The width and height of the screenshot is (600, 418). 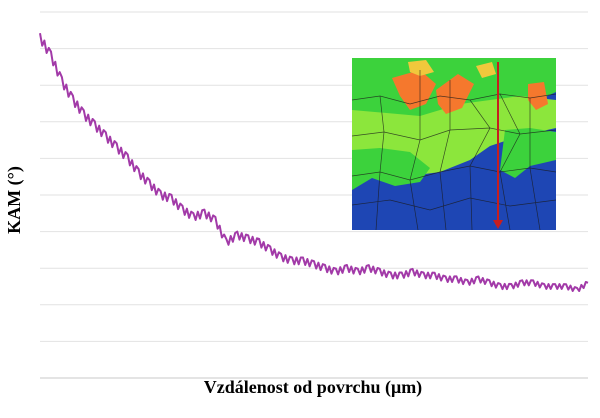 What do you see at coordinates (421, 68) in the screenshot?
I see `inset-region-yellow` at bounding box center [421, 68].